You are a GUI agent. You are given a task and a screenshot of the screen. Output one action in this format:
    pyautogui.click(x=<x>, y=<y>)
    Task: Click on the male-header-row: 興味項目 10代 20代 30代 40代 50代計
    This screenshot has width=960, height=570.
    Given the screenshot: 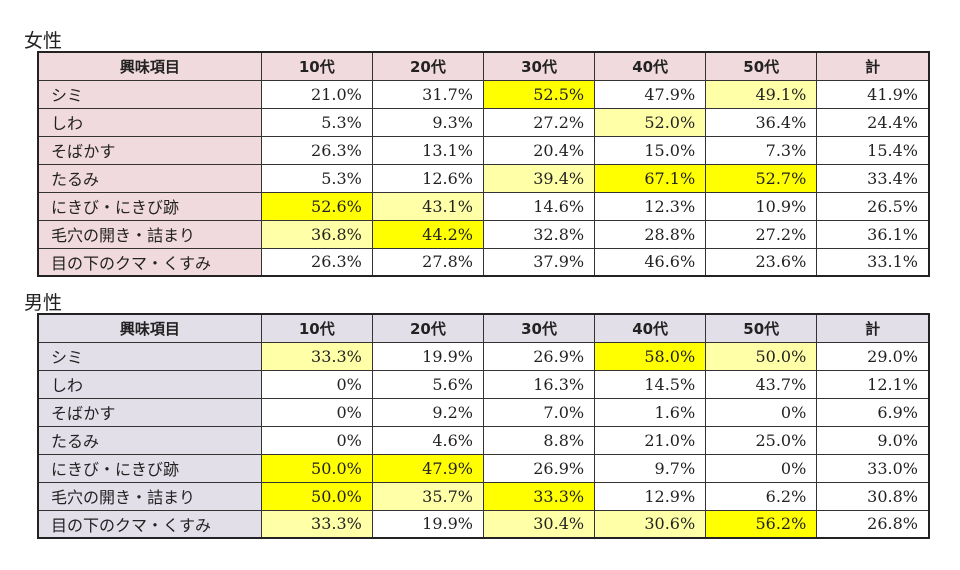 What is the action you would take?
    pyautogui.click(x=483, y=328)
    